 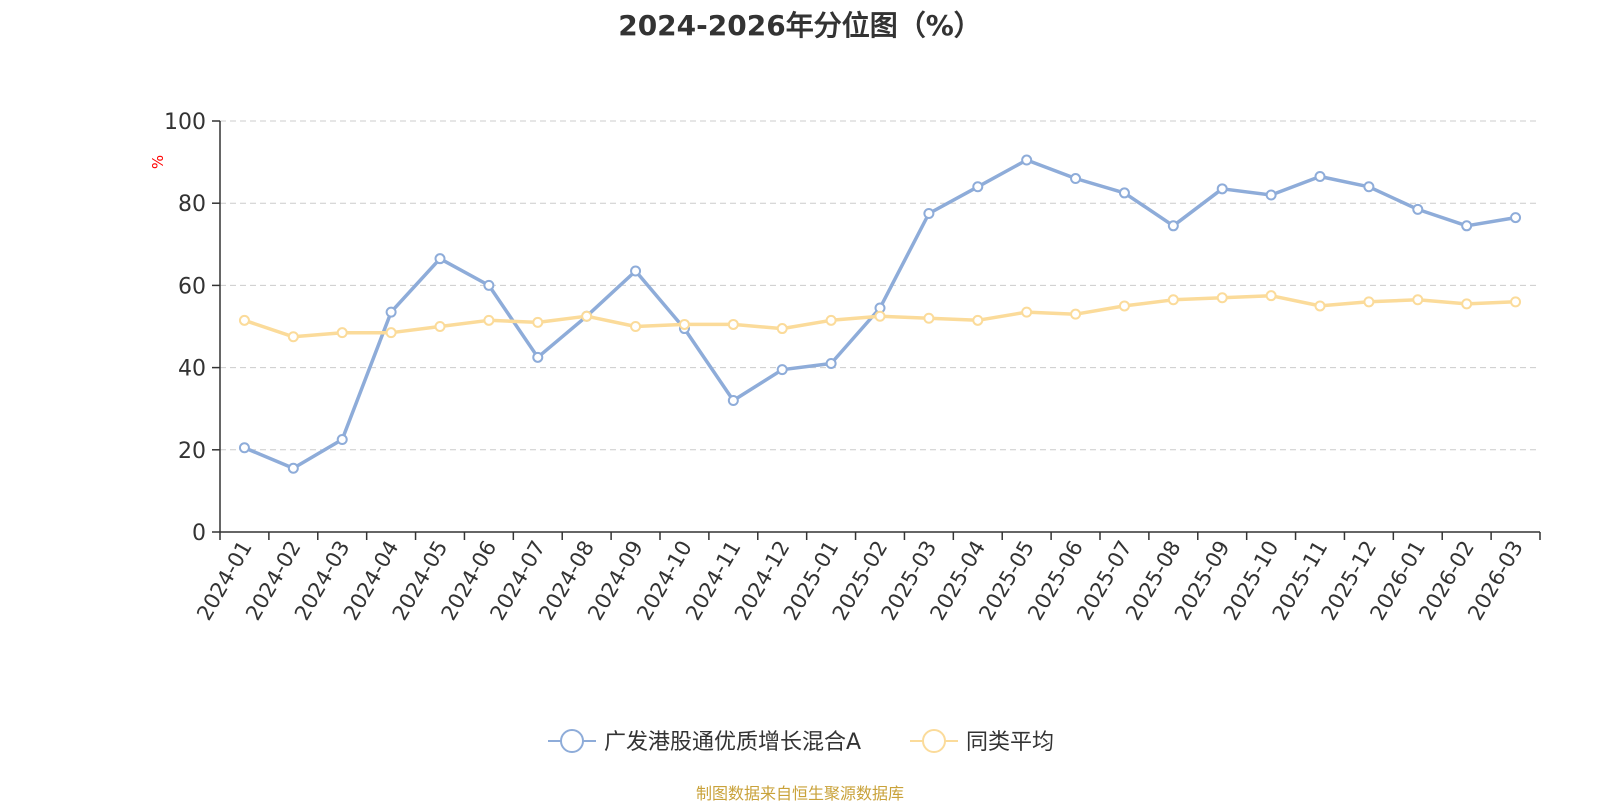 What do you see at coordinates (732, 742) in the screenshot?
I see `legend-label-1: 广发港股通优质增长混合A` at bounding box center [732, 742].